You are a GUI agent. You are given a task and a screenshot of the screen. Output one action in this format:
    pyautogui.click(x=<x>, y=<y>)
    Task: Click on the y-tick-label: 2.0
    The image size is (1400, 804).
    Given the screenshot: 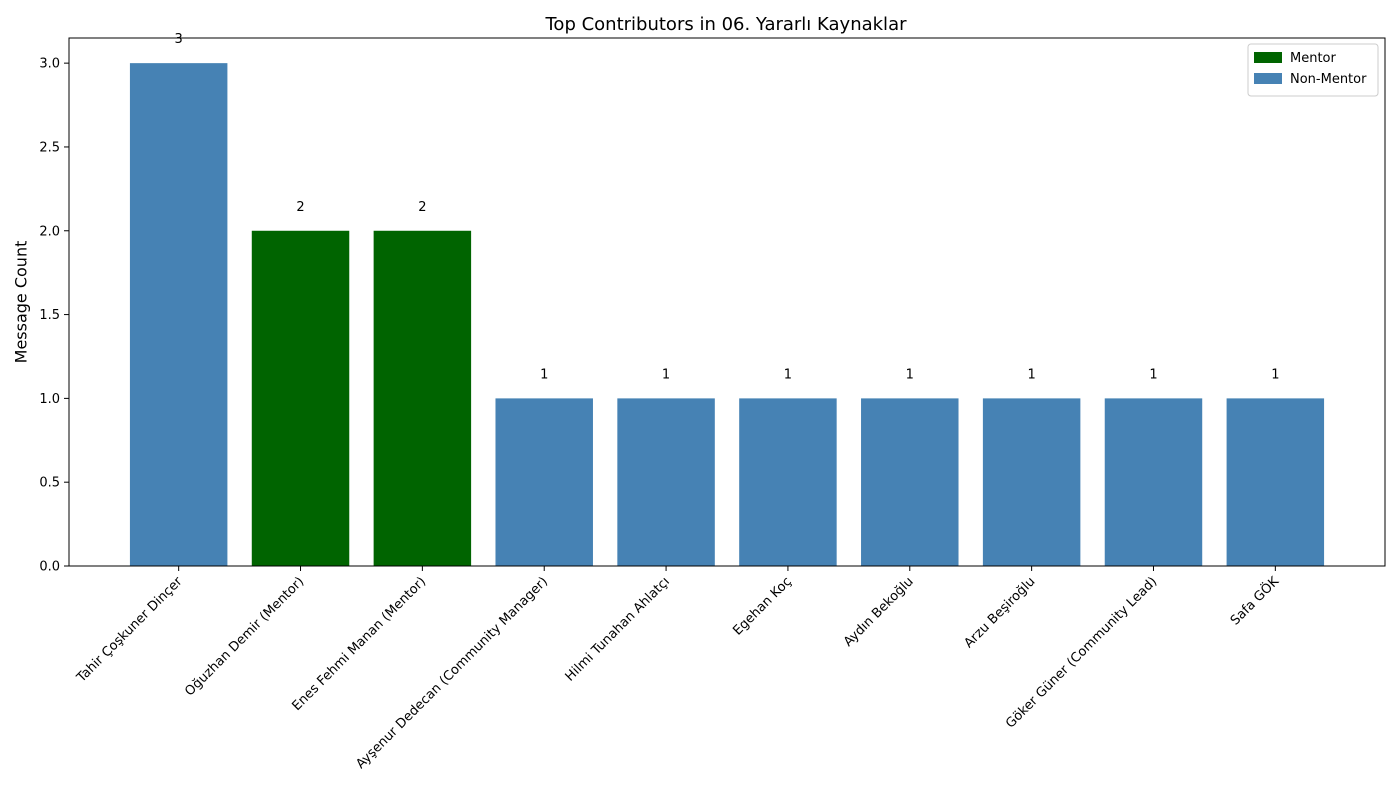 What is the action you would take?
    pyautogui.click(x=49, y=231)
    